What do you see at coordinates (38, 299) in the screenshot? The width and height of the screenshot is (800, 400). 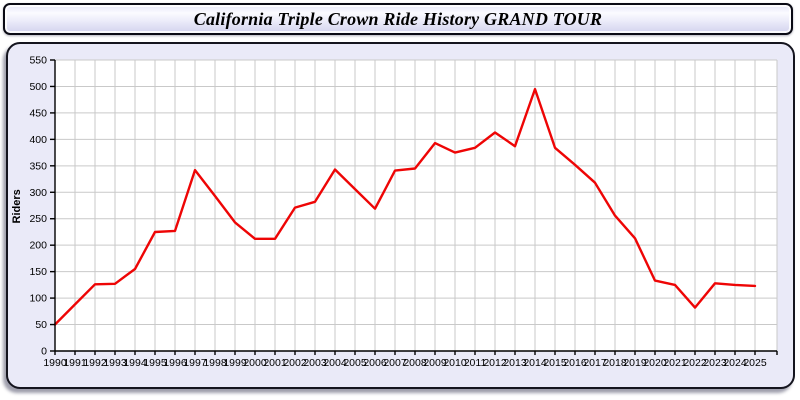 I see `y-tick-label: 100` at bounding box center [38, 299].